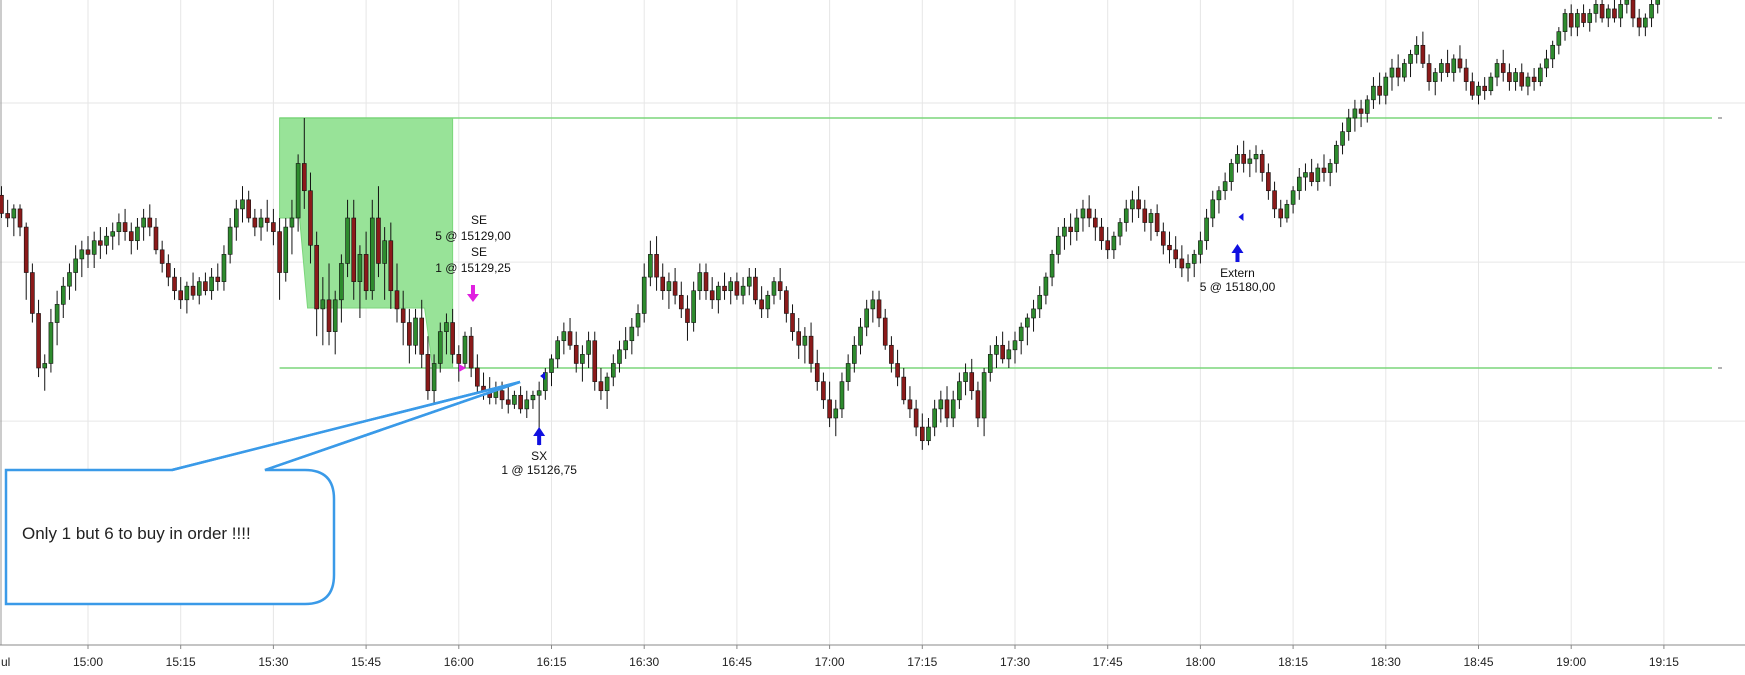 Image resolution: width=1745 pixels, height=675 pixels. Describe the element at coordinates (737, 662) in the screenshot. I see `axis-tick-label: 16:45` at that location.